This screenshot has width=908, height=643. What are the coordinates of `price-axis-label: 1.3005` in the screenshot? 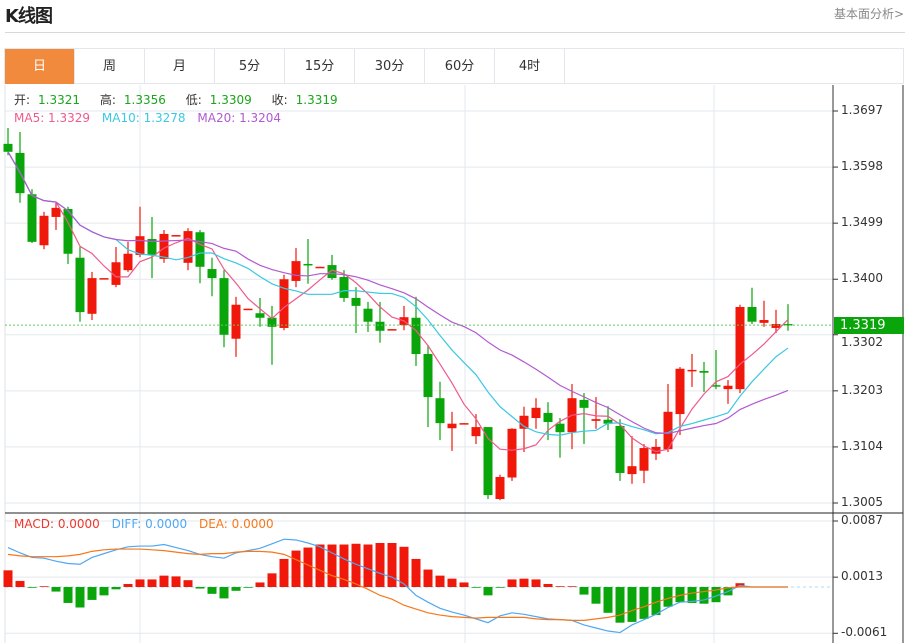 It's located at (862, 502).